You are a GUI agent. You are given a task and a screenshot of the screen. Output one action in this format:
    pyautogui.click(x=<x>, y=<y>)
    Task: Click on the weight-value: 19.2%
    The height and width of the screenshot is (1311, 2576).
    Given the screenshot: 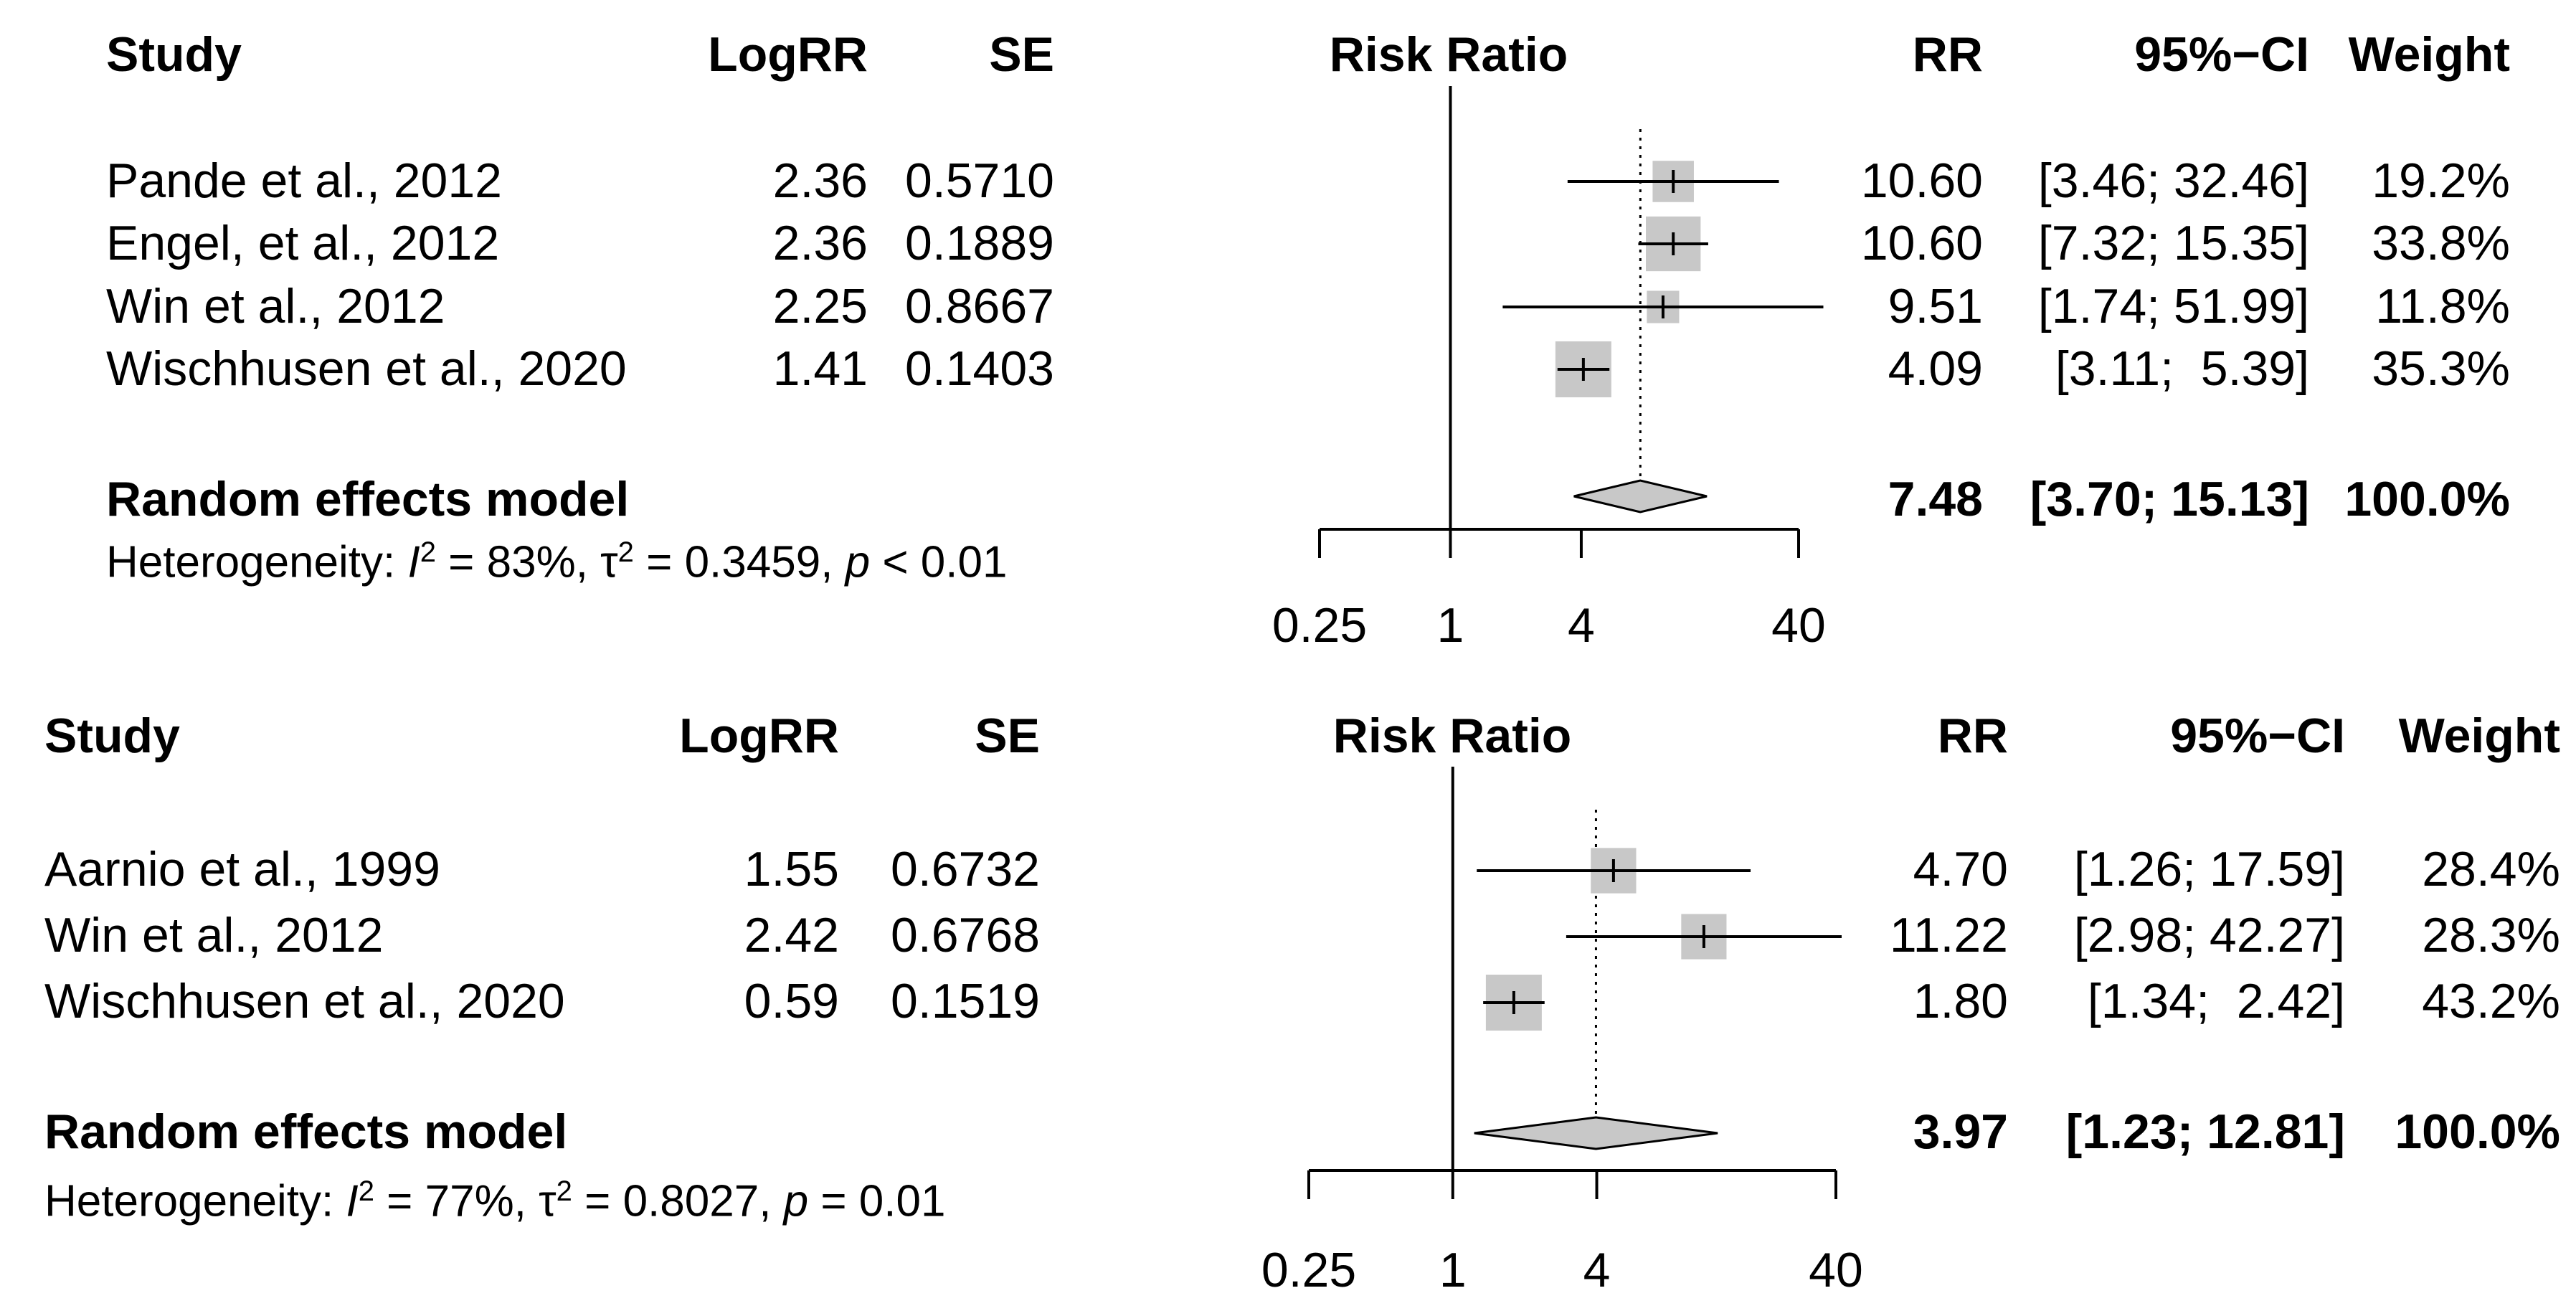 What is the action you would take?
    pyautogui.click(x=2441, y=180)
    